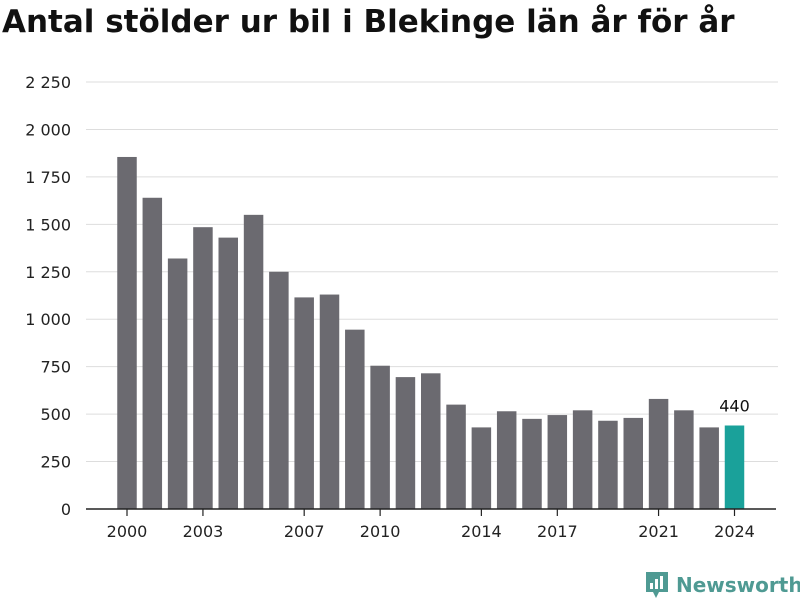  I want to click on y-tick-label: 0, so click(66, 509).